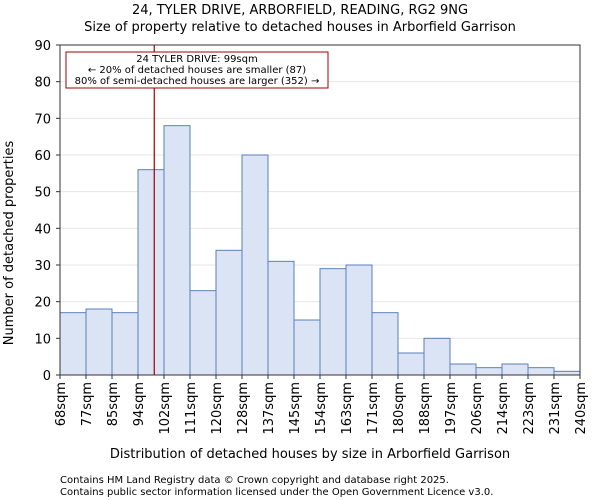  I want to click on x-tick-label: 197sqm, so click(451, 408).